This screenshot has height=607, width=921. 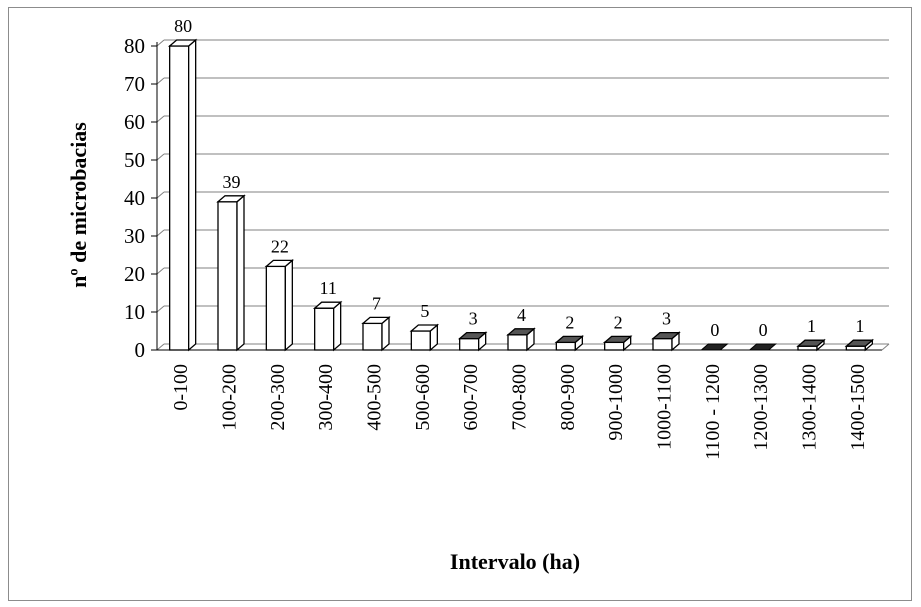 I want to click on x-tick-label: 300-400, so click(x=326, y=397).